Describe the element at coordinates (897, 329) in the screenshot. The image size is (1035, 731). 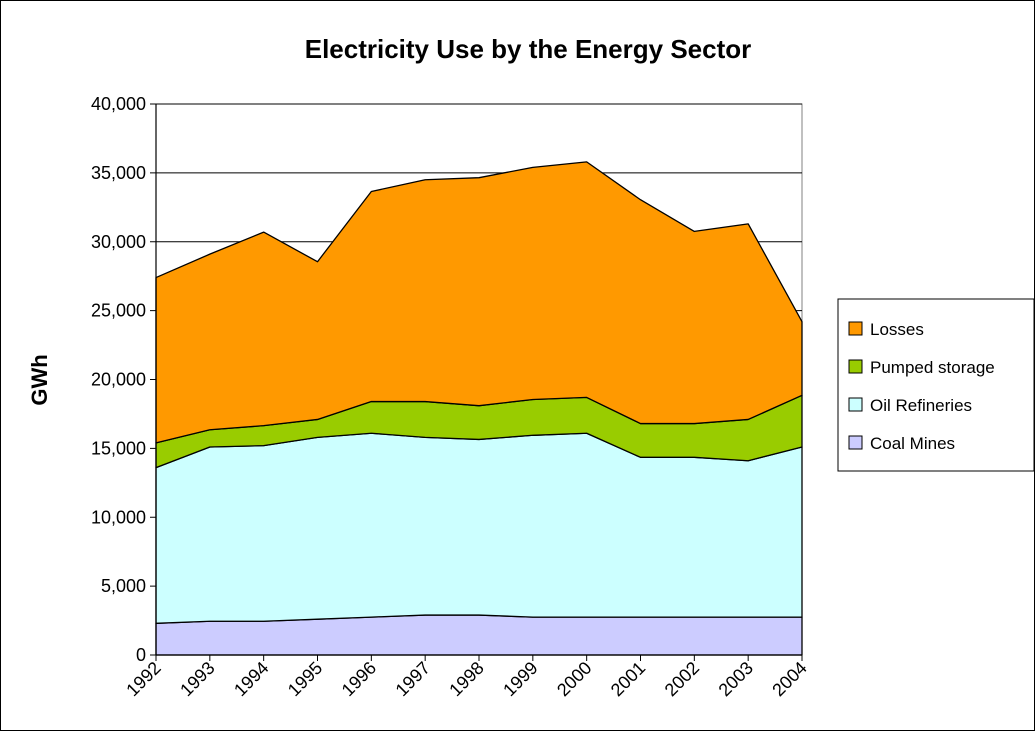
I see `legend-label: Losses` at that location.